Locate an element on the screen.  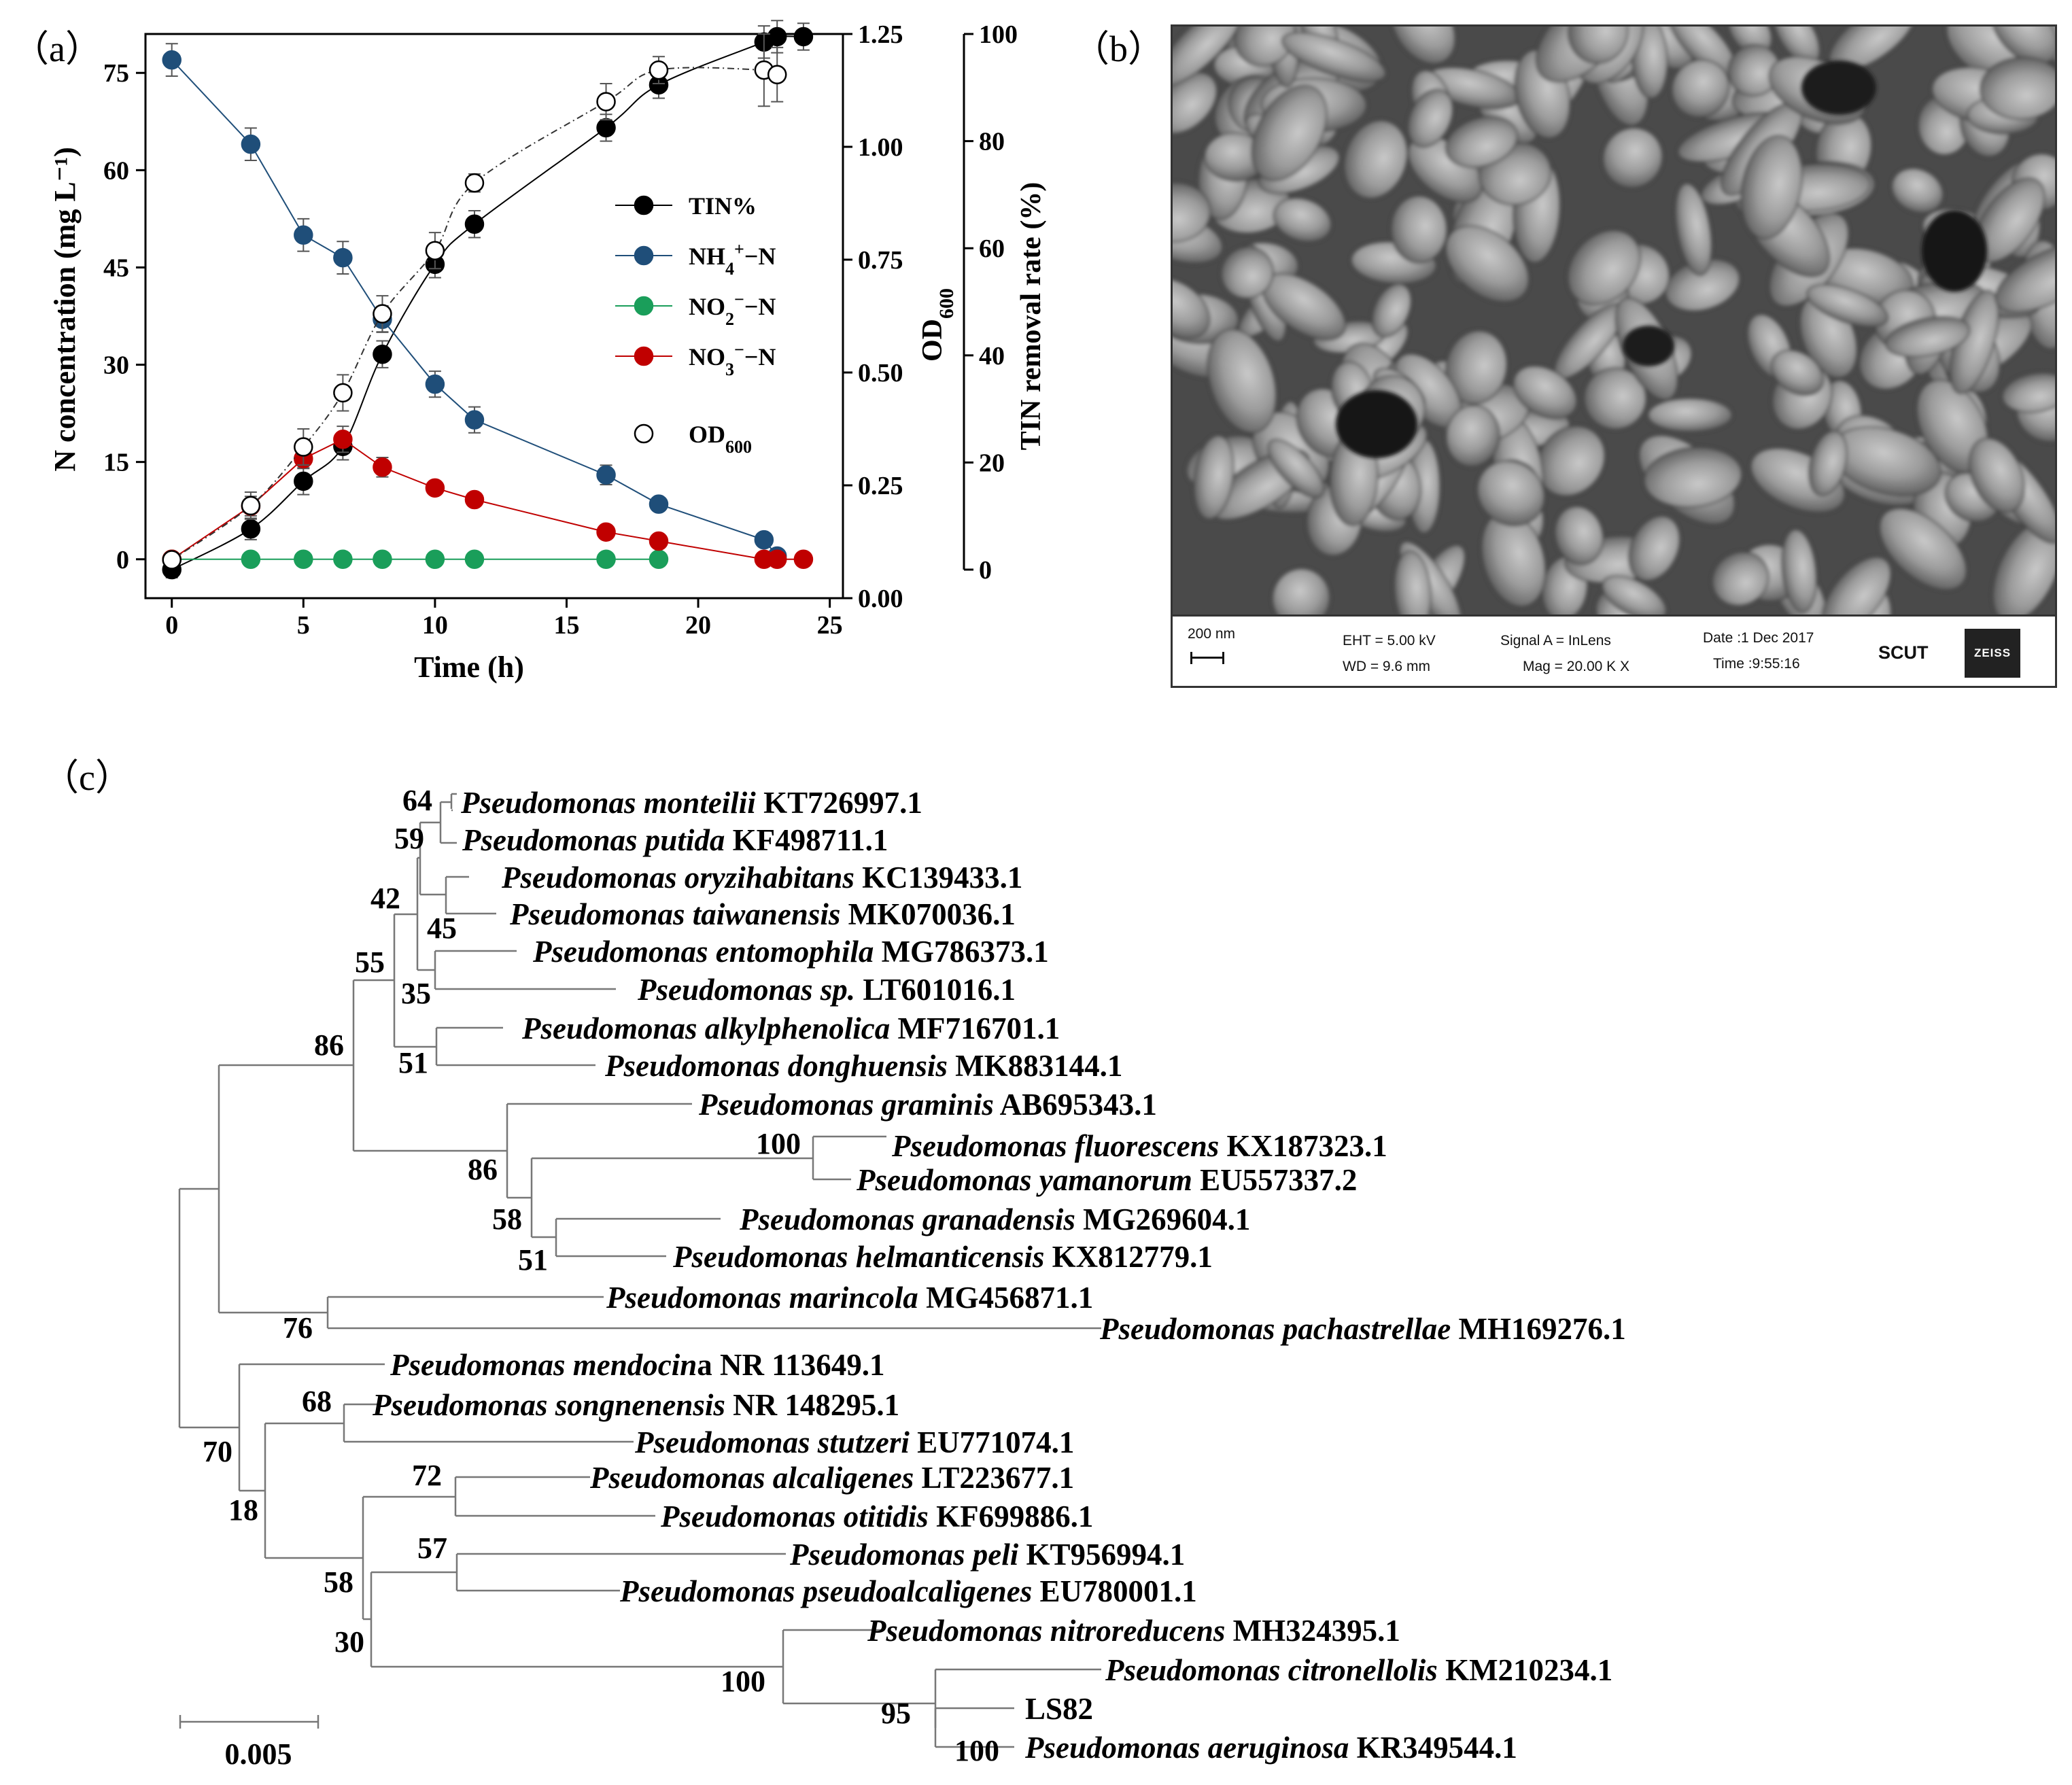
legend-superscript: + is located at coordinates (739, 249).